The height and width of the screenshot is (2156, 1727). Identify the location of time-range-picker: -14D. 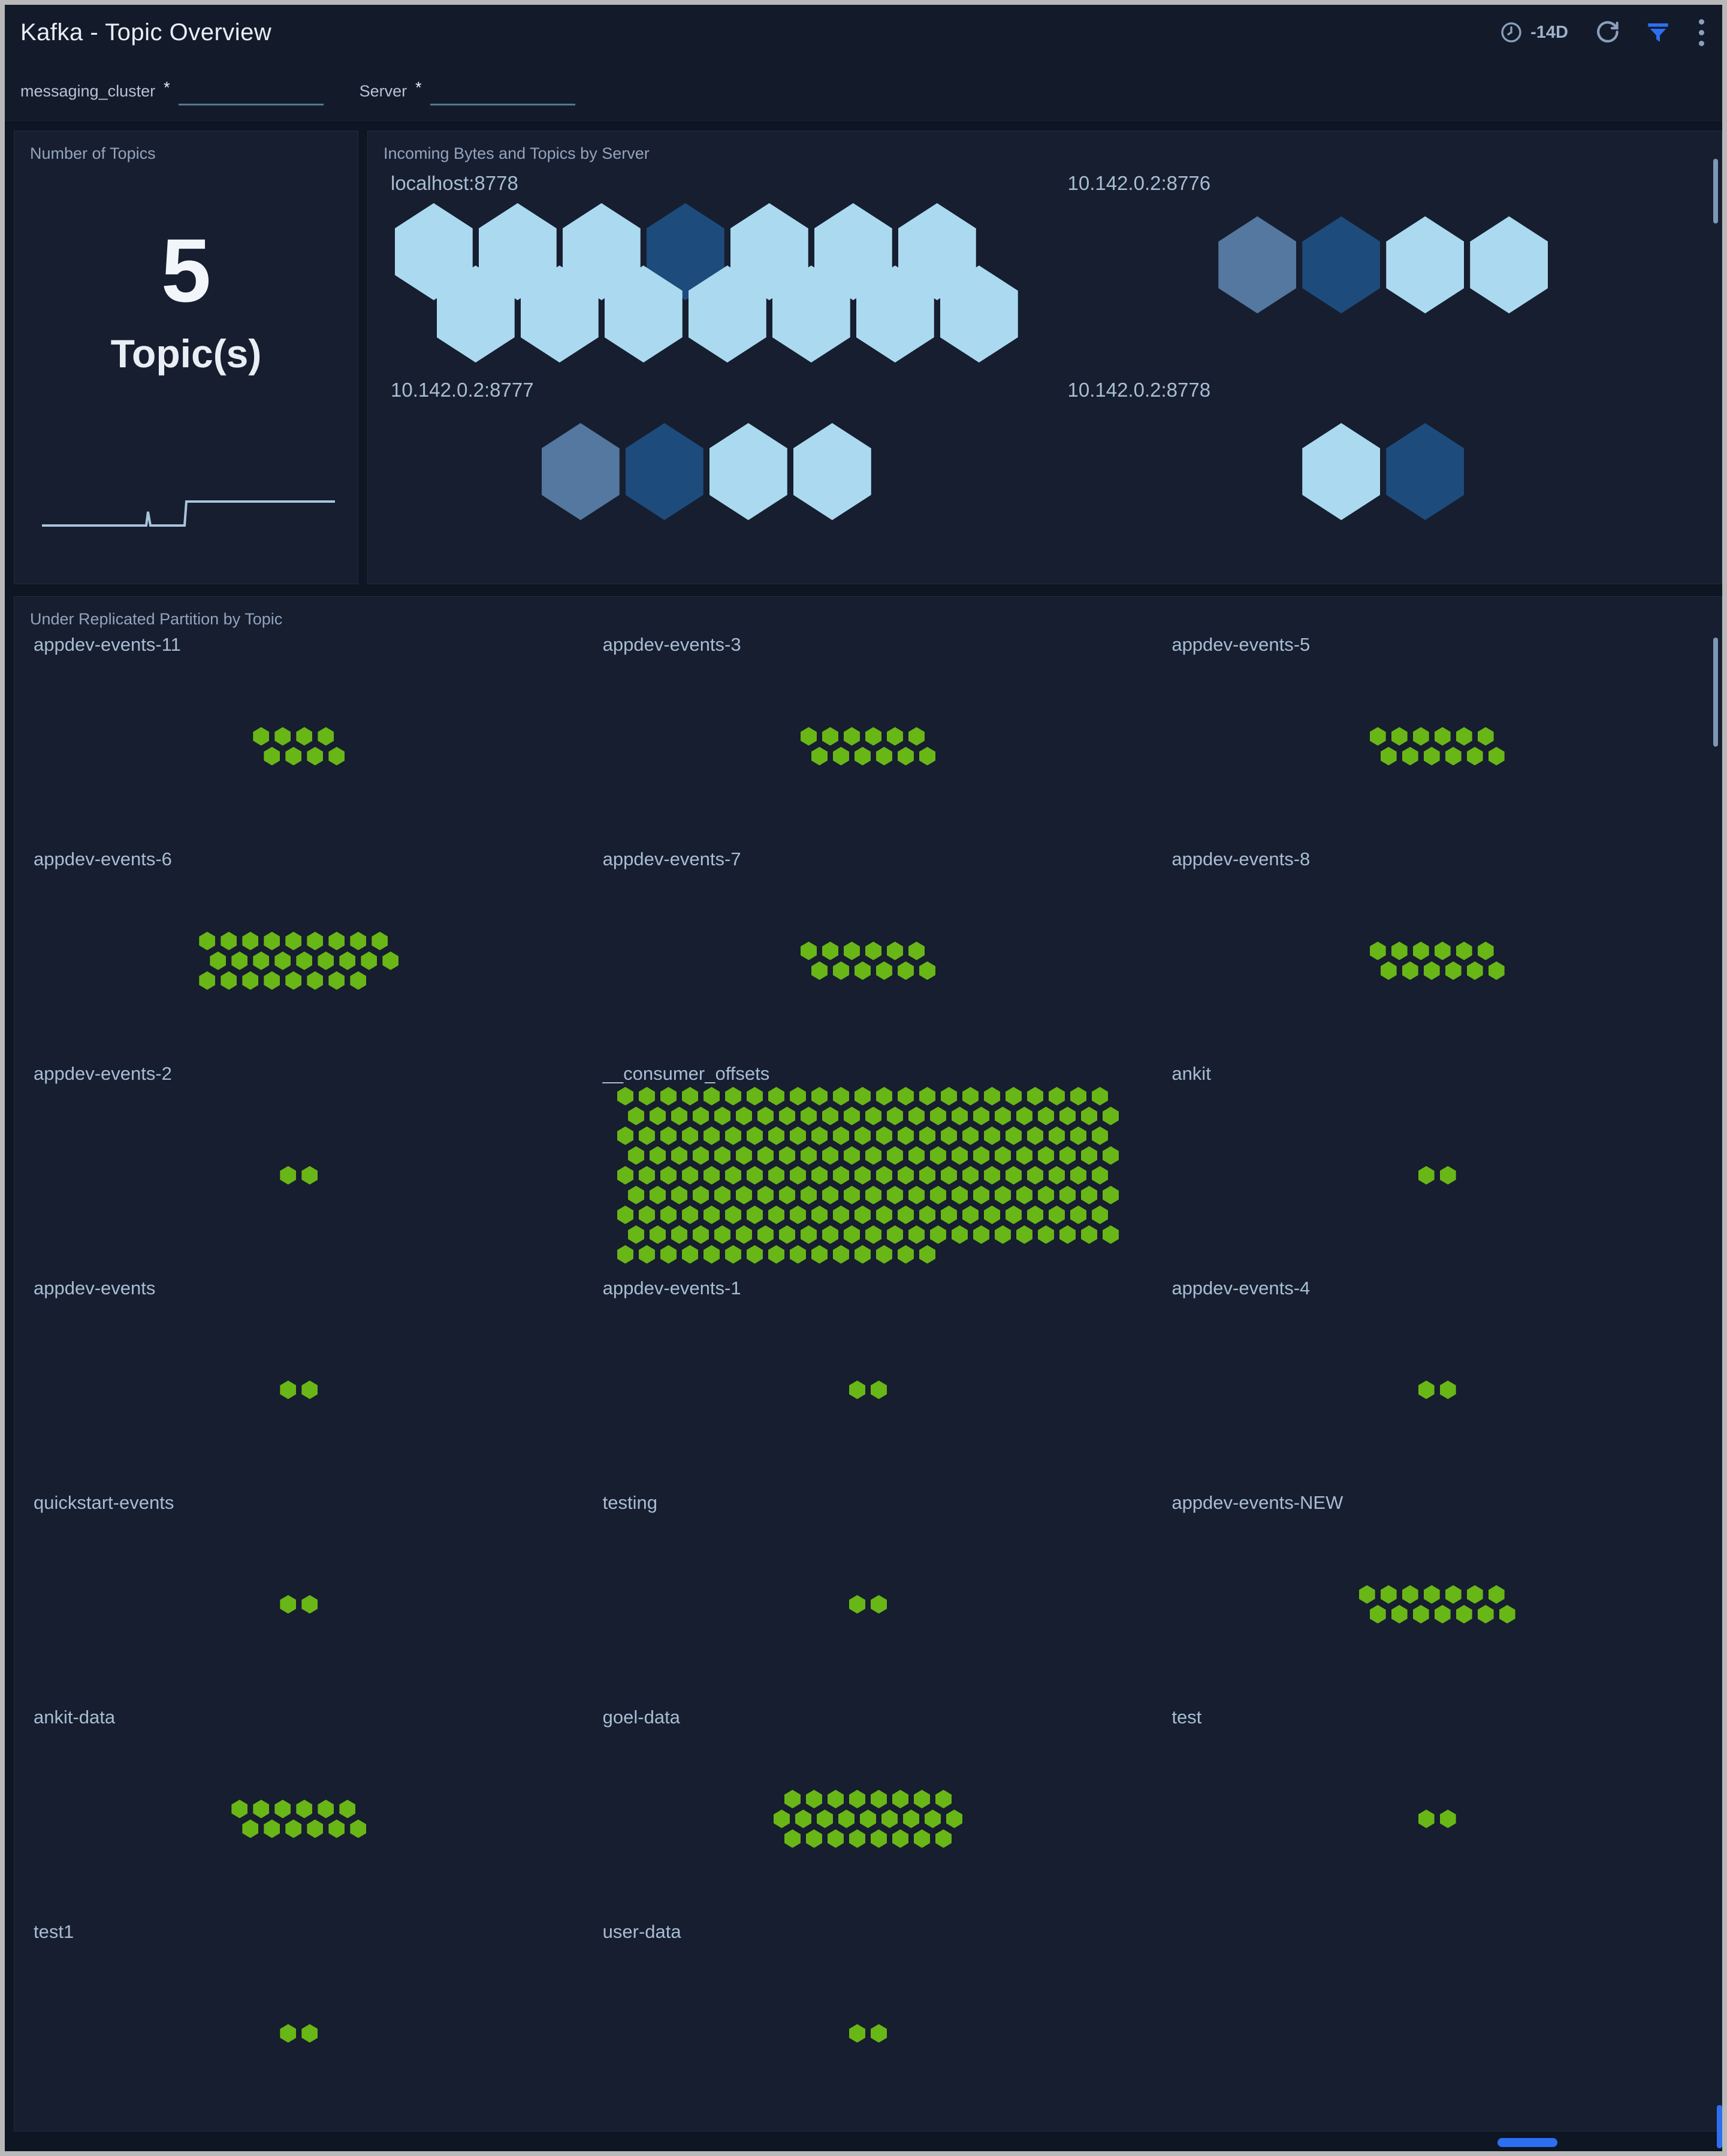
(1534, 32).